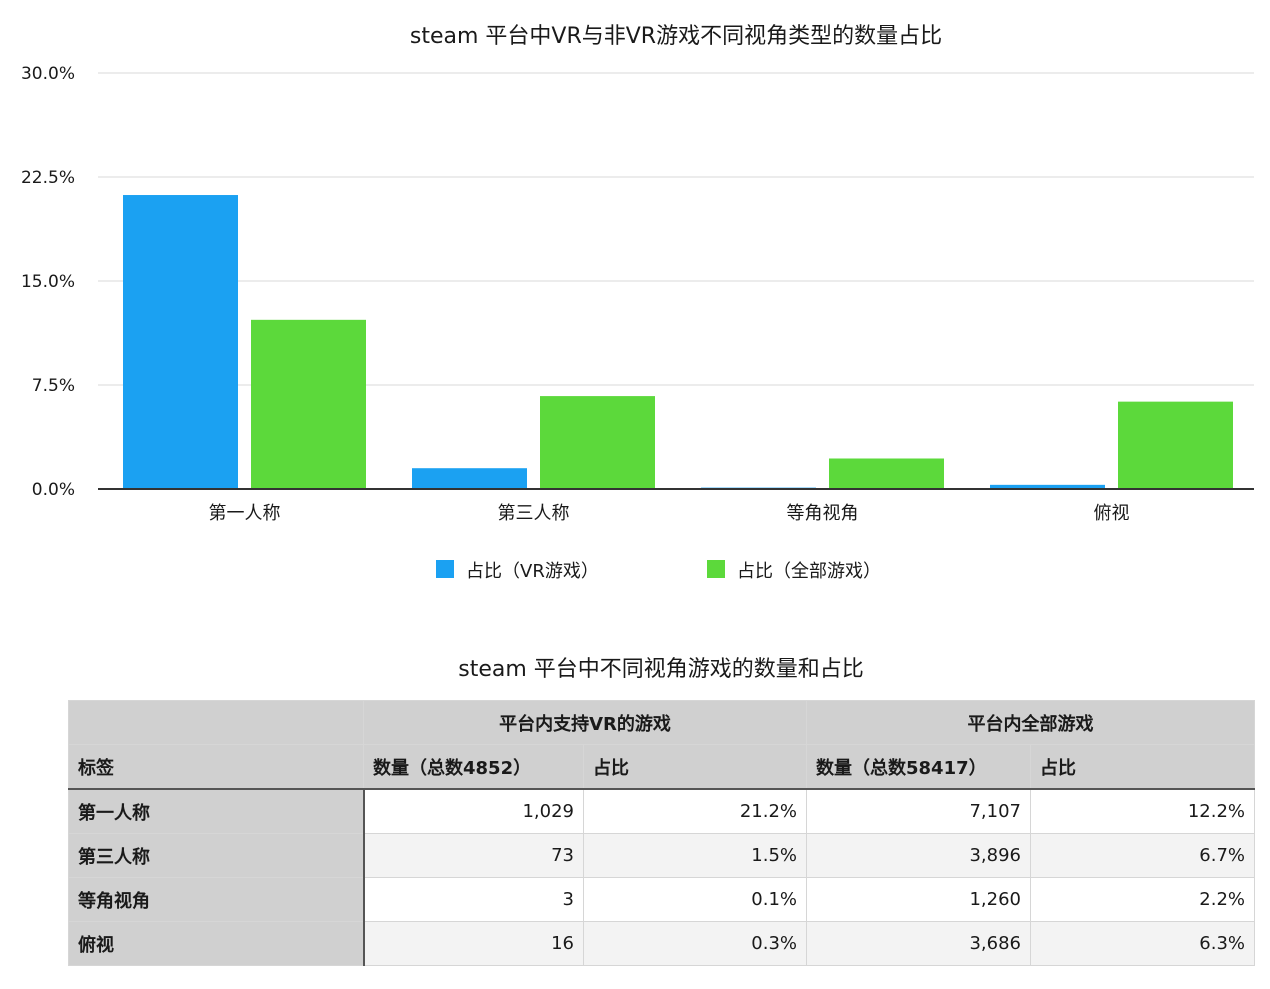 The image size is (1270, 989). Describe the element at coordinates (918, 899) in the screenshot. I see `cell-all-count: 1,260` at that location.